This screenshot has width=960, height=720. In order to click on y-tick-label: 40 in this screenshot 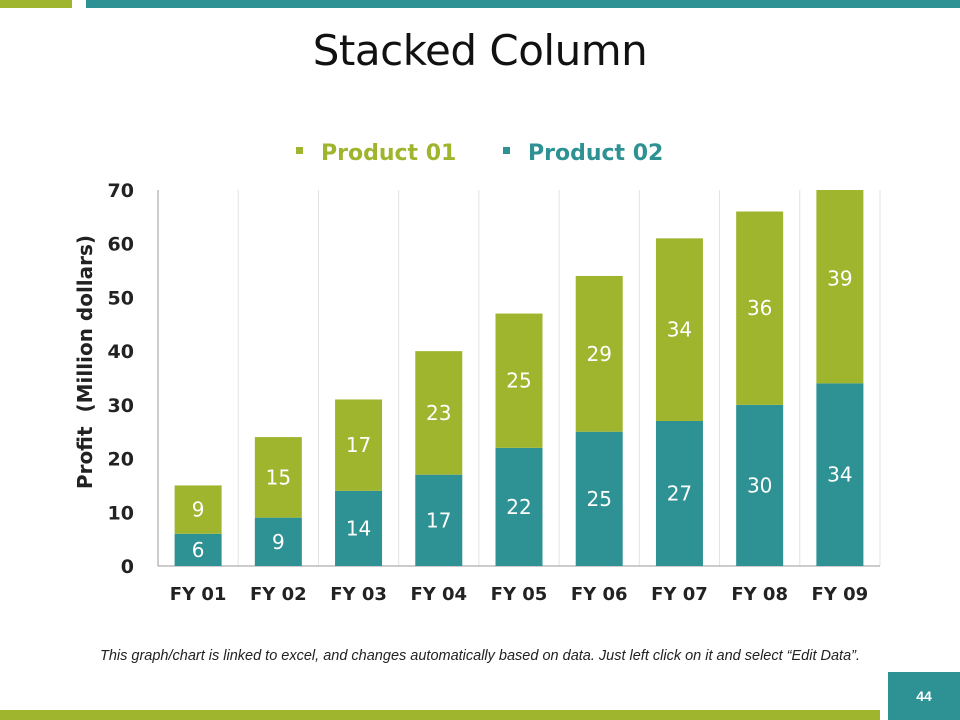, I will do `click(121, 352)`.